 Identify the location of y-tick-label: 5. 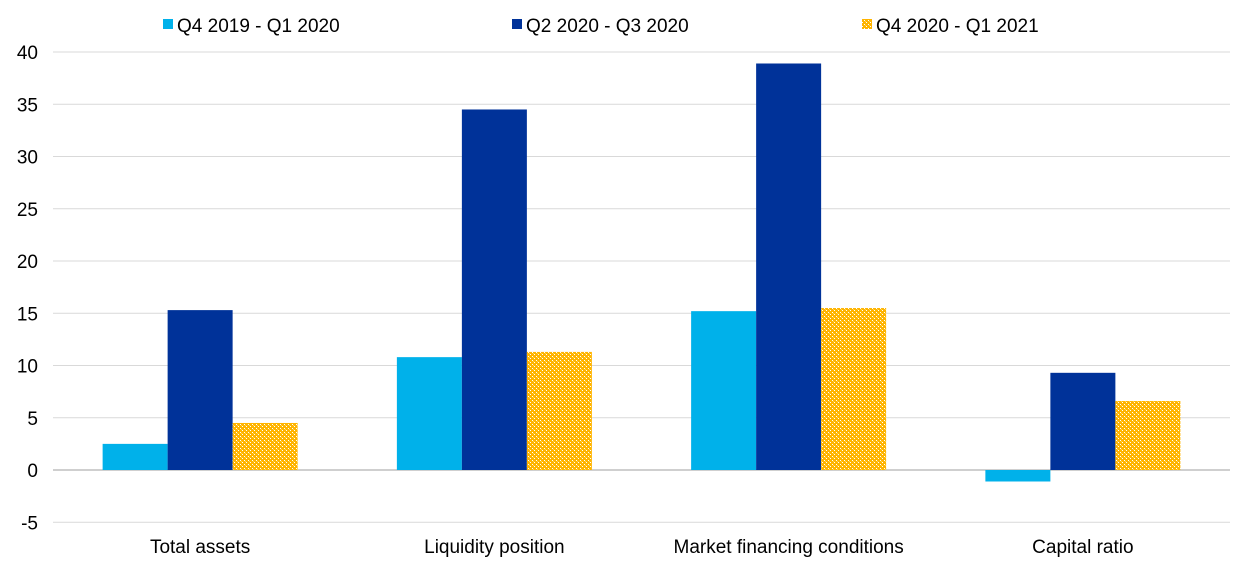
(32, 419).